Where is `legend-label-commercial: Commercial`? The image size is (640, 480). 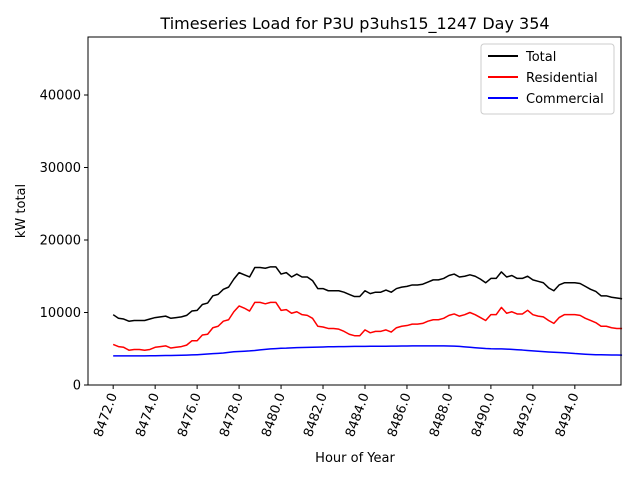
legend-label-commercial: Commercial is located at coordinates (565, 99).